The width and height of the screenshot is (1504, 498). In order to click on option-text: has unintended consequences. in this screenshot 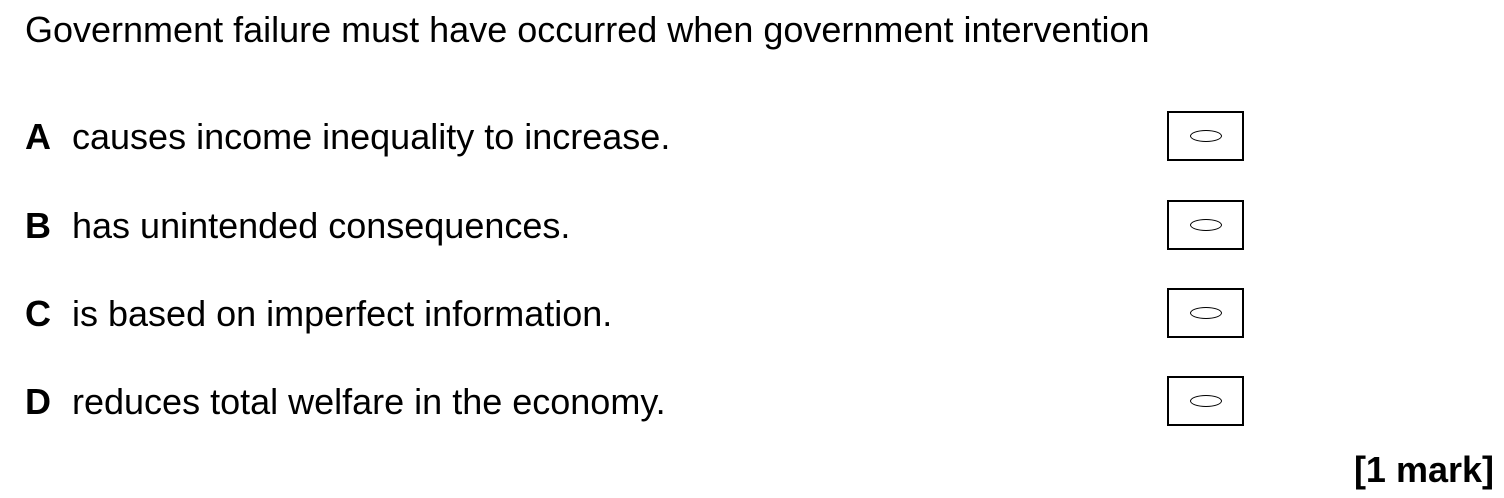, I will do `click(321, 225)`.